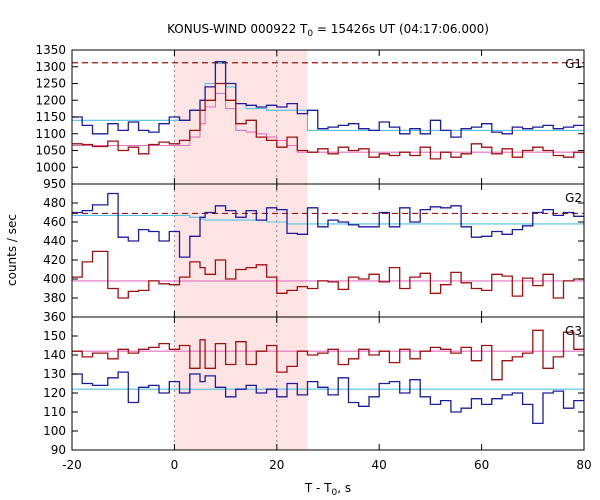  Describe the element at coordinates (54, 393) in the screenshot. I see `g3-y-tick-label: 120` at that location.